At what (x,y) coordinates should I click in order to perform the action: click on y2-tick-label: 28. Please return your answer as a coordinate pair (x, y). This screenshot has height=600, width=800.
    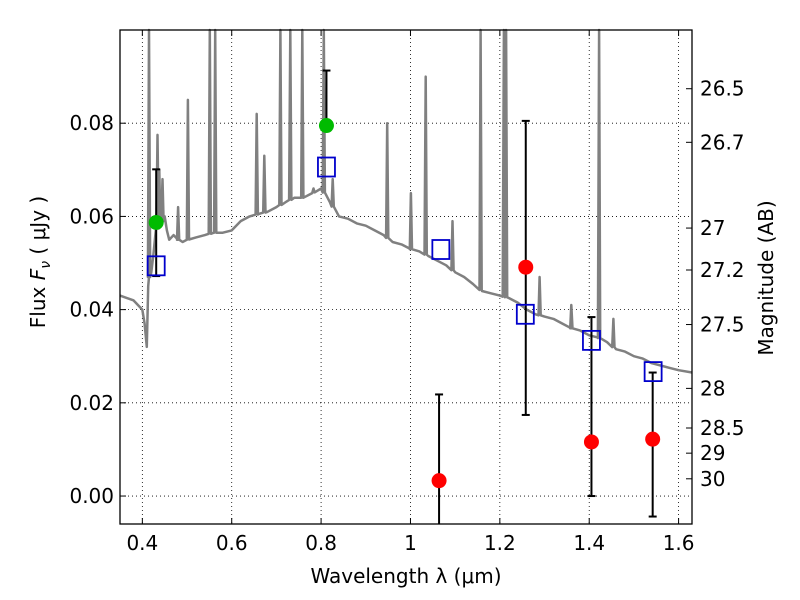
    Looking at the image, I should click on (712, 388).